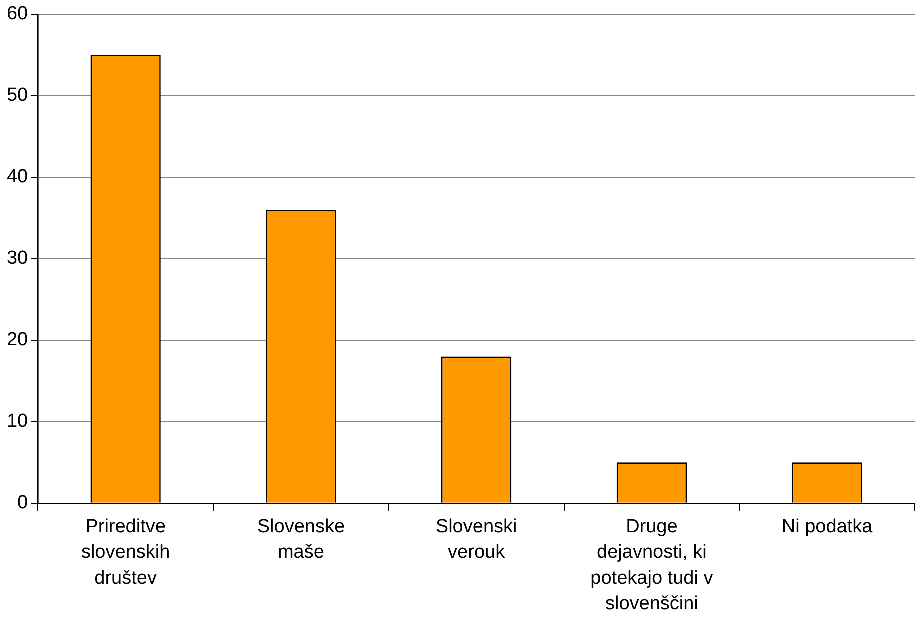 The height and width of the screenshot is (620, 917). What do you see at coordinates (125, 552) in the screenshot?
I see `x-tick-label: Prireditve slovenskih društev` at bounding box center [125, 552].